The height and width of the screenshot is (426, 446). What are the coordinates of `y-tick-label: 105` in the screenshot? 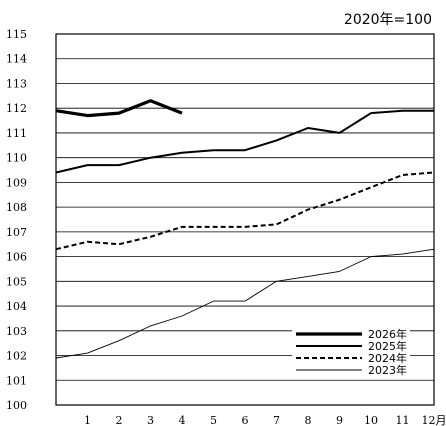 It's located at (16, 281).